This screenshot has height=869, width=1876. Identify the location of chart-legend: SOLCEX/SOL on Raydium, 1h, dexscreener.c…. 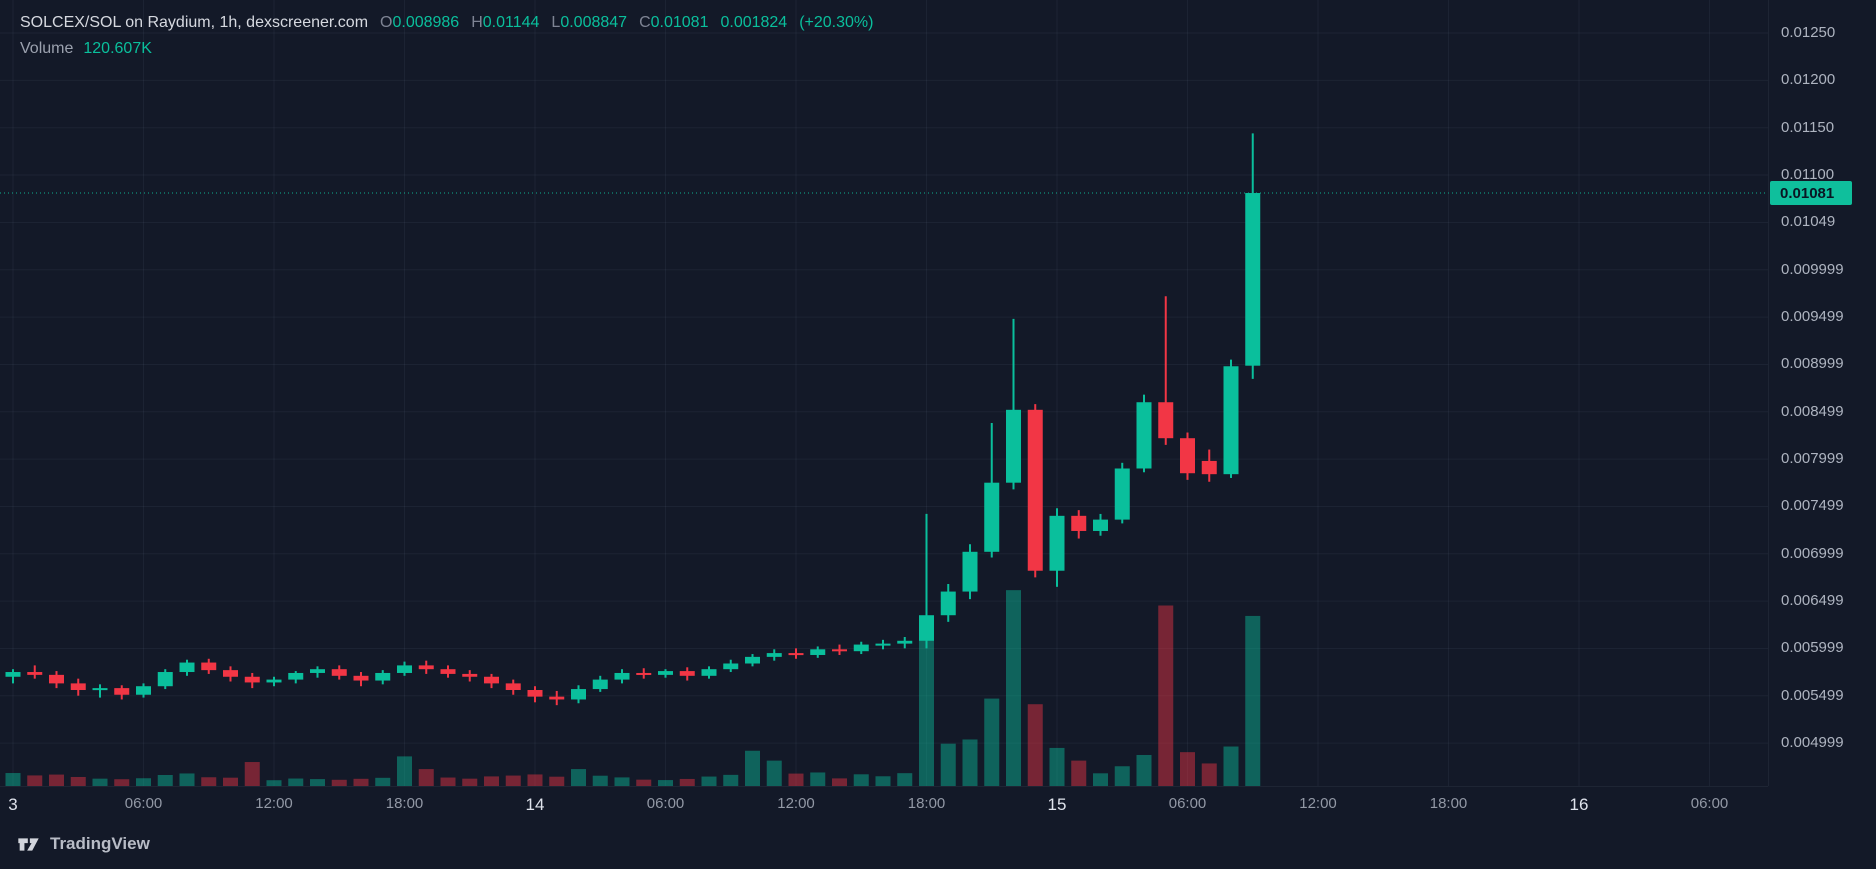
(446, 36).